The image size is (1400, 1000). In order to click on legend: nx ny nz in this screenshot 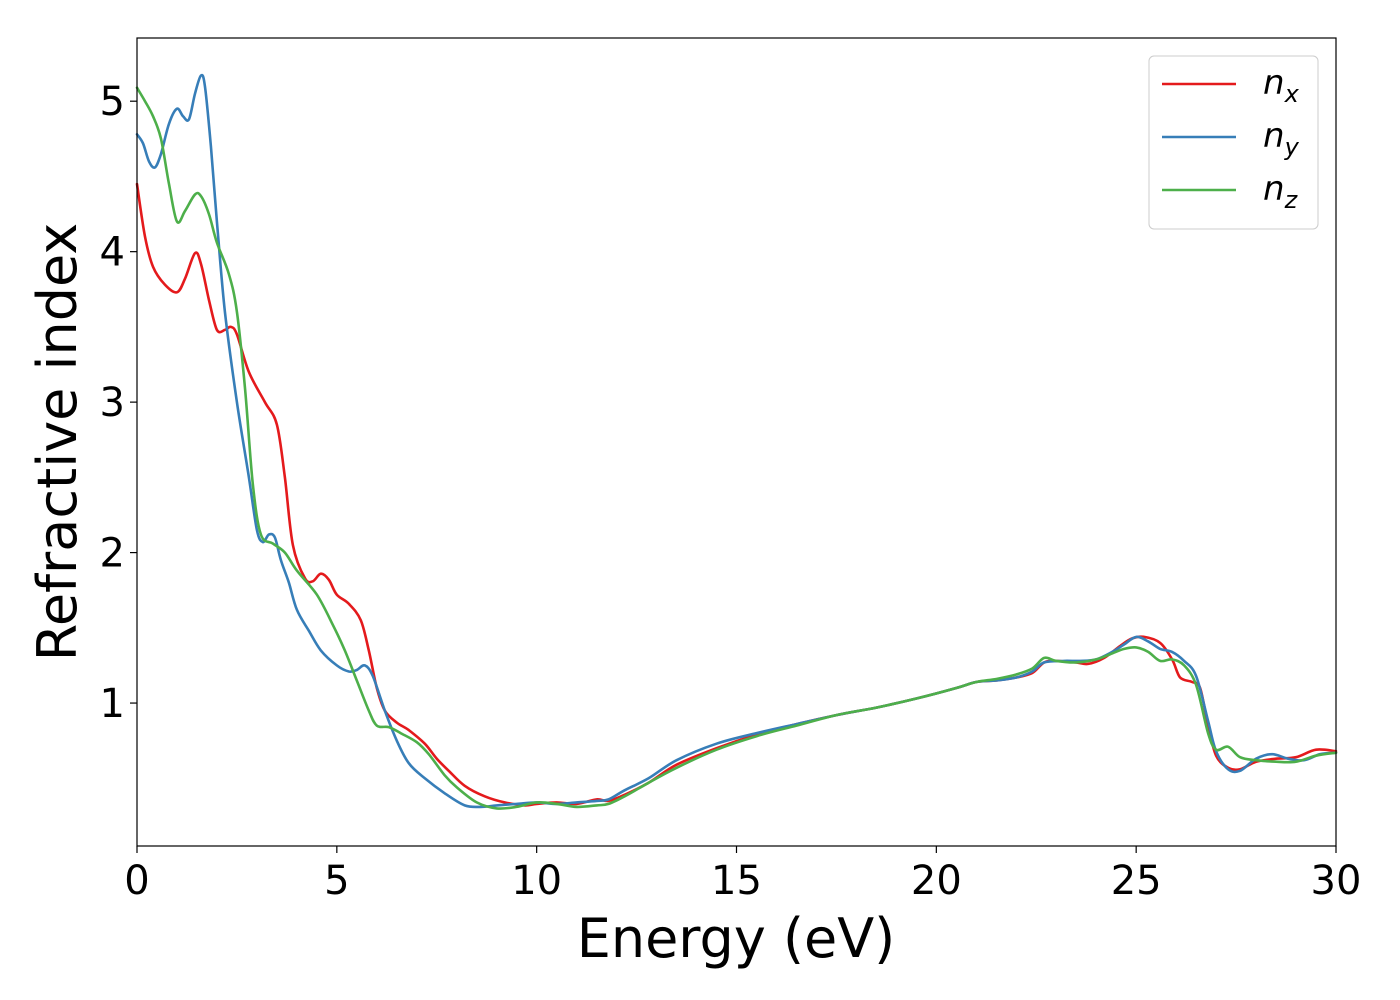, I will do `click(1233, 142)`.